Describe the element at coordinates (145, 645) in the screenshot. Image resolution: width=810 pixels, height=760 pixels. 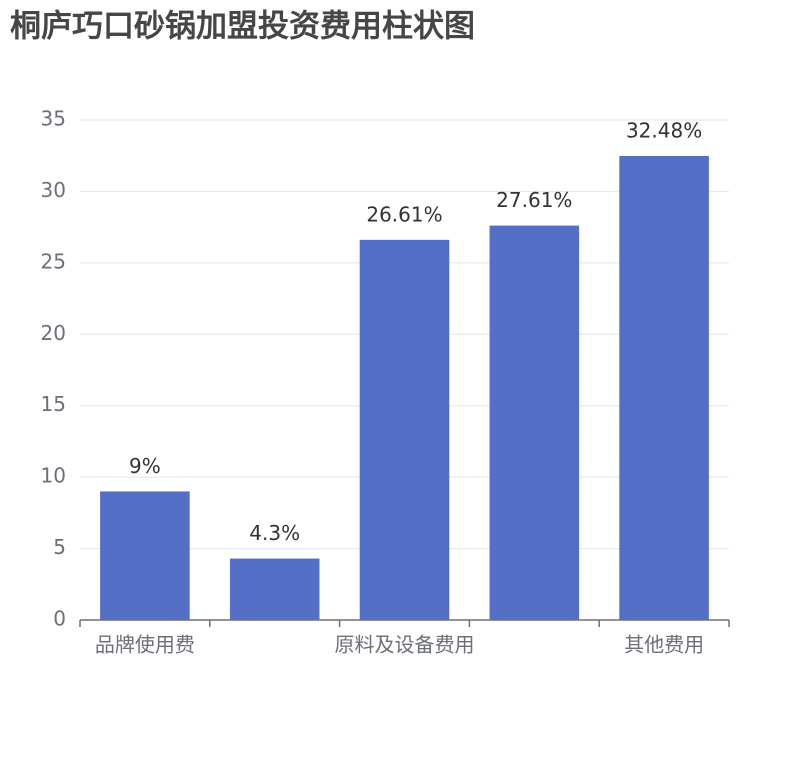
I see `x-tick-label: 品牌使用费` at that location.